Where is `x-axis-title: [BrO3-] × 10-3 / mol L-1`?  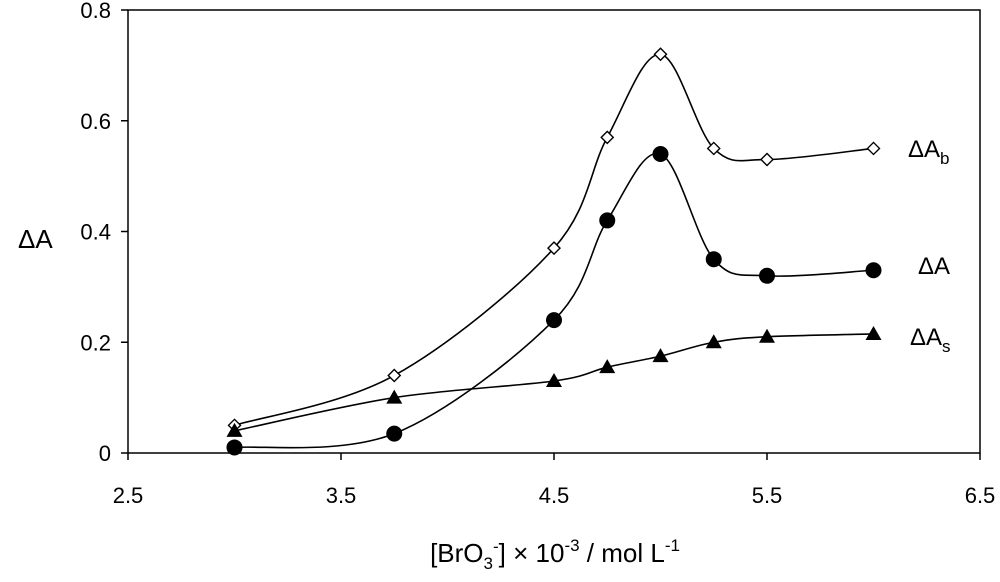 x-axis-title: [BrO3-] × 10-3 / mol L-1 is located at coordinates (555, 554).